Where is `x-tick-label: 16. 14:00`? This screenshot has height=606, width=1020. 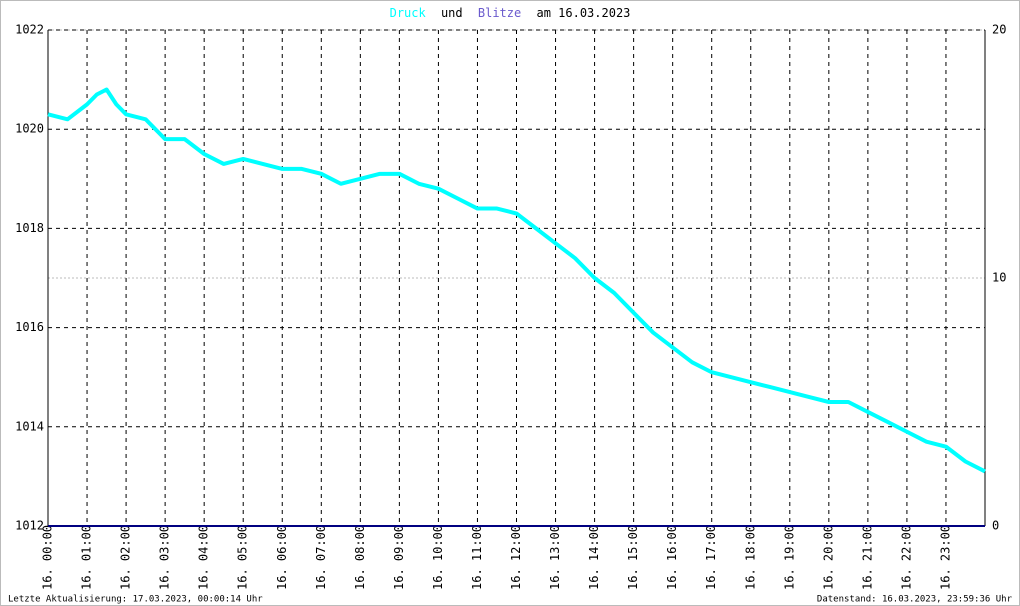 x-tick-label: 16. 14:00 is located at coordinates (594, 557).